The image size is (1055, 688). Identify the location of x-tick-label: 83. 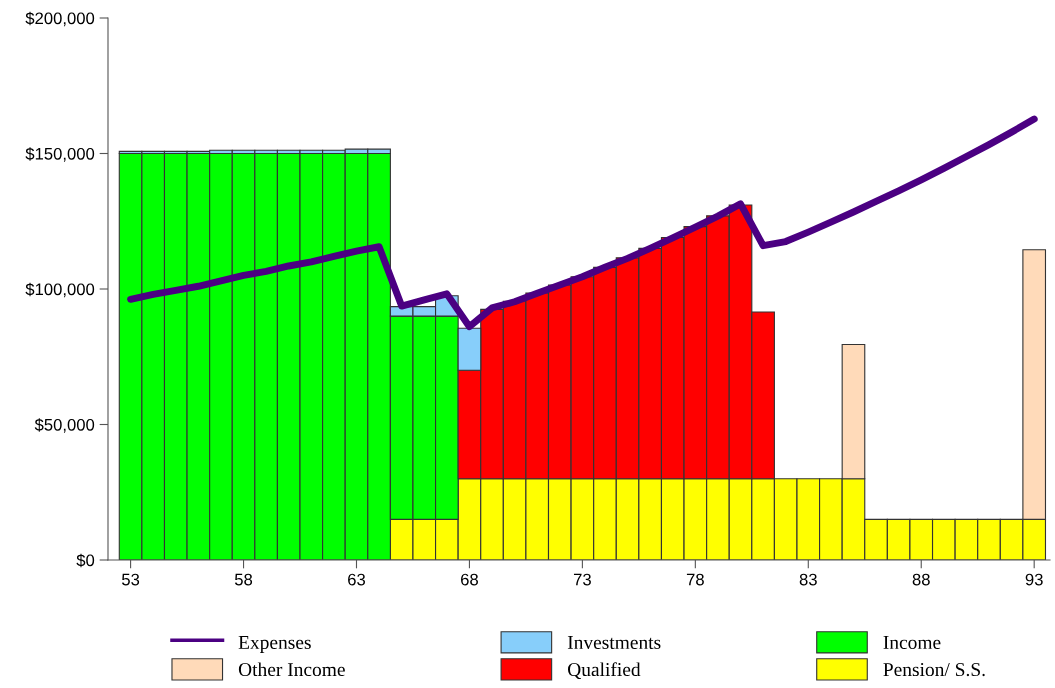
(808, 579).